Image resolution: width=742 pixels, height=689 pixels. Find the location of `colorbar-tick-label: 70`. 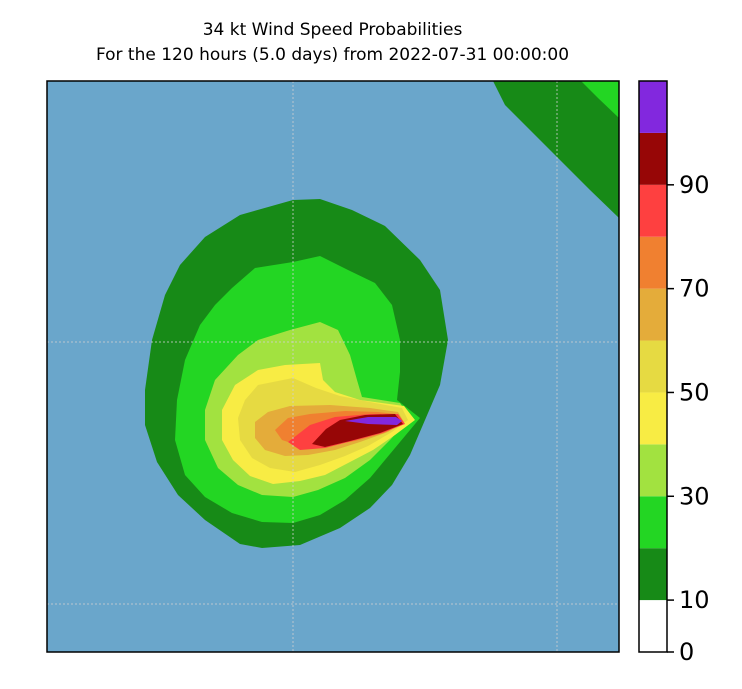

colorbar-tick-label: 70 is located at coordinates (694, 289).